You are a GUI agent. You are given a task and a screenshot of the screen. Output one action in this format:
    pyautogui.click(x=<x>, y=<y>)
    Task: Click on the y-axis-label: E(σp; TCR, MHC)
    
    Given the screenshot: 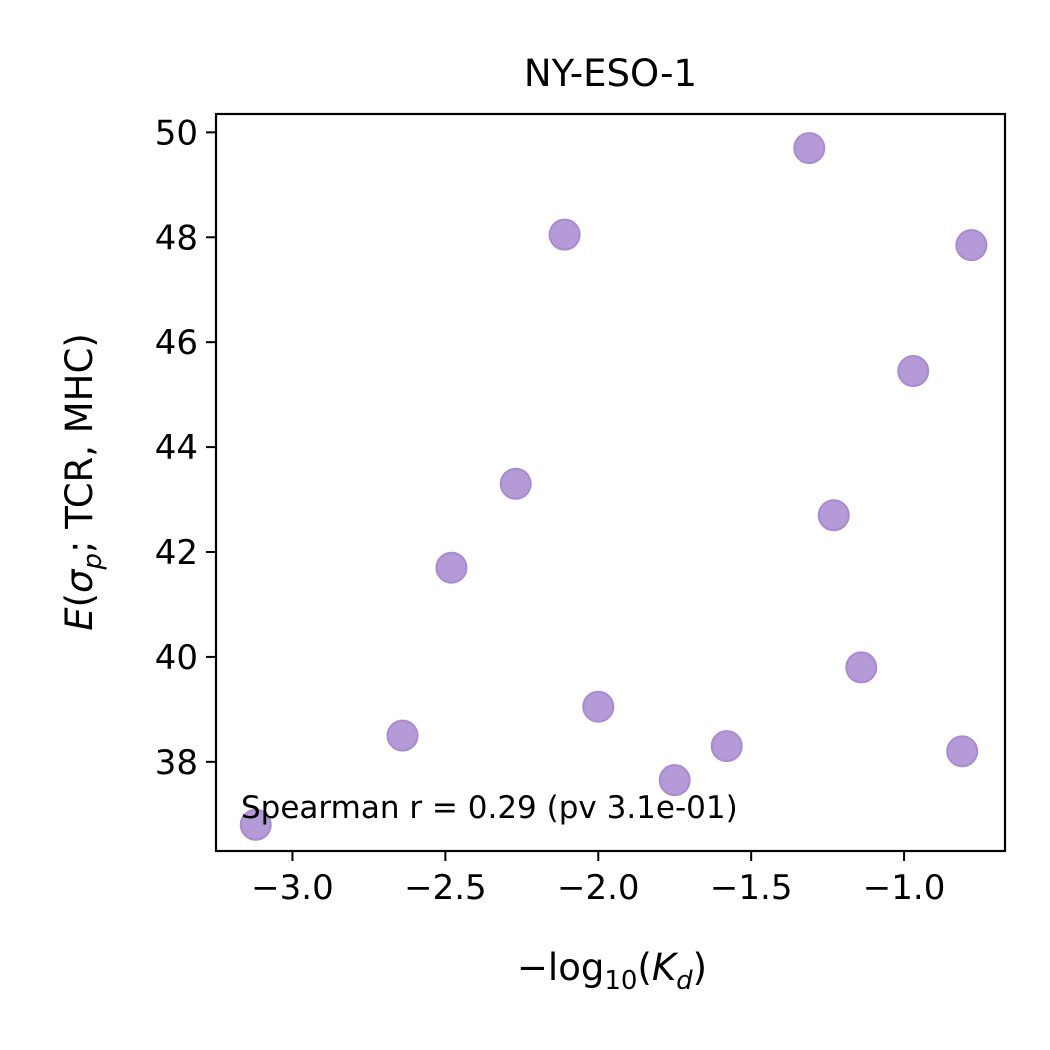 What is the action you would take?
    pyautogui.click(x=83, y=482)
    